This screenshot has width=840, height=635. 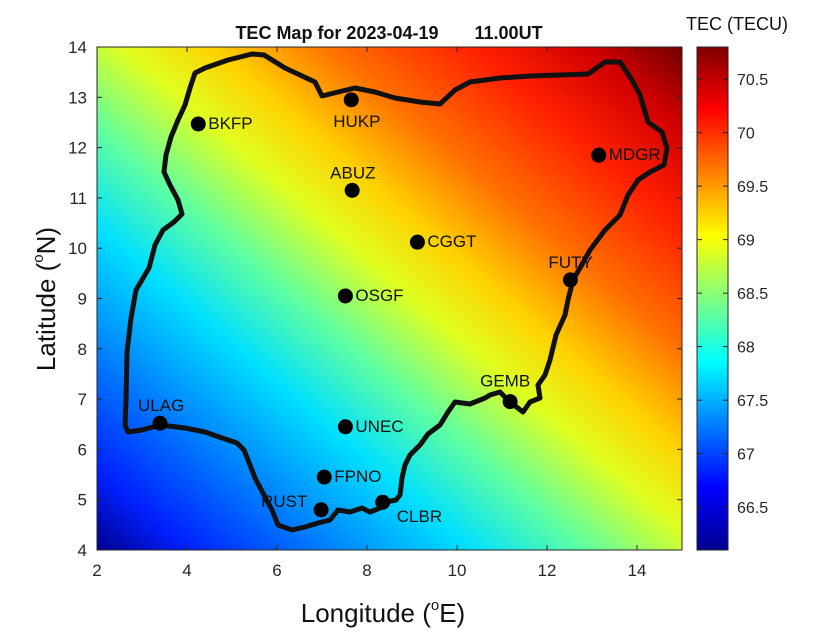 I want to click on y-axis-label: Latitude (oN), so click(x=45, y=299).